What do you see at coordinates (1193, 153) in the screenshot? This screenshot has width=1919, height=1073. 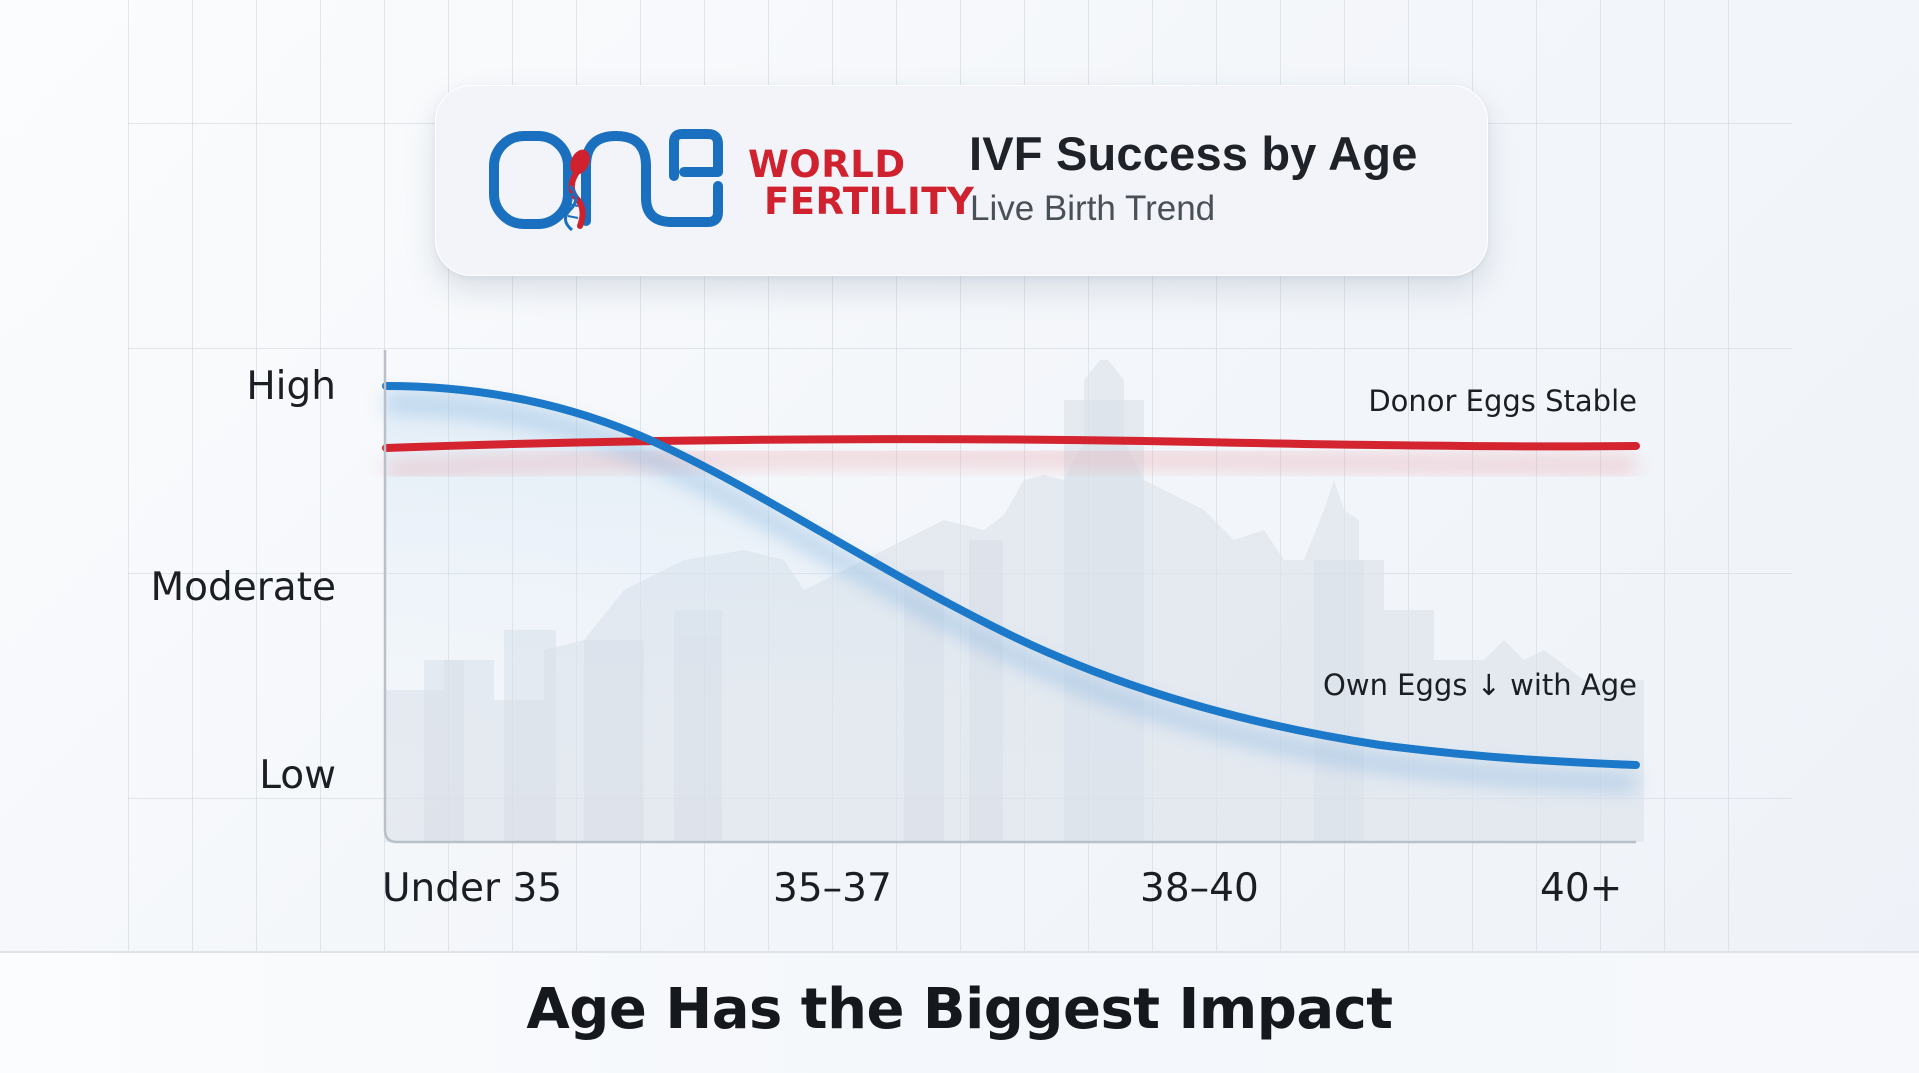 I see `chart-title: IVF Success by Age` at bounding box center [1193, 153].